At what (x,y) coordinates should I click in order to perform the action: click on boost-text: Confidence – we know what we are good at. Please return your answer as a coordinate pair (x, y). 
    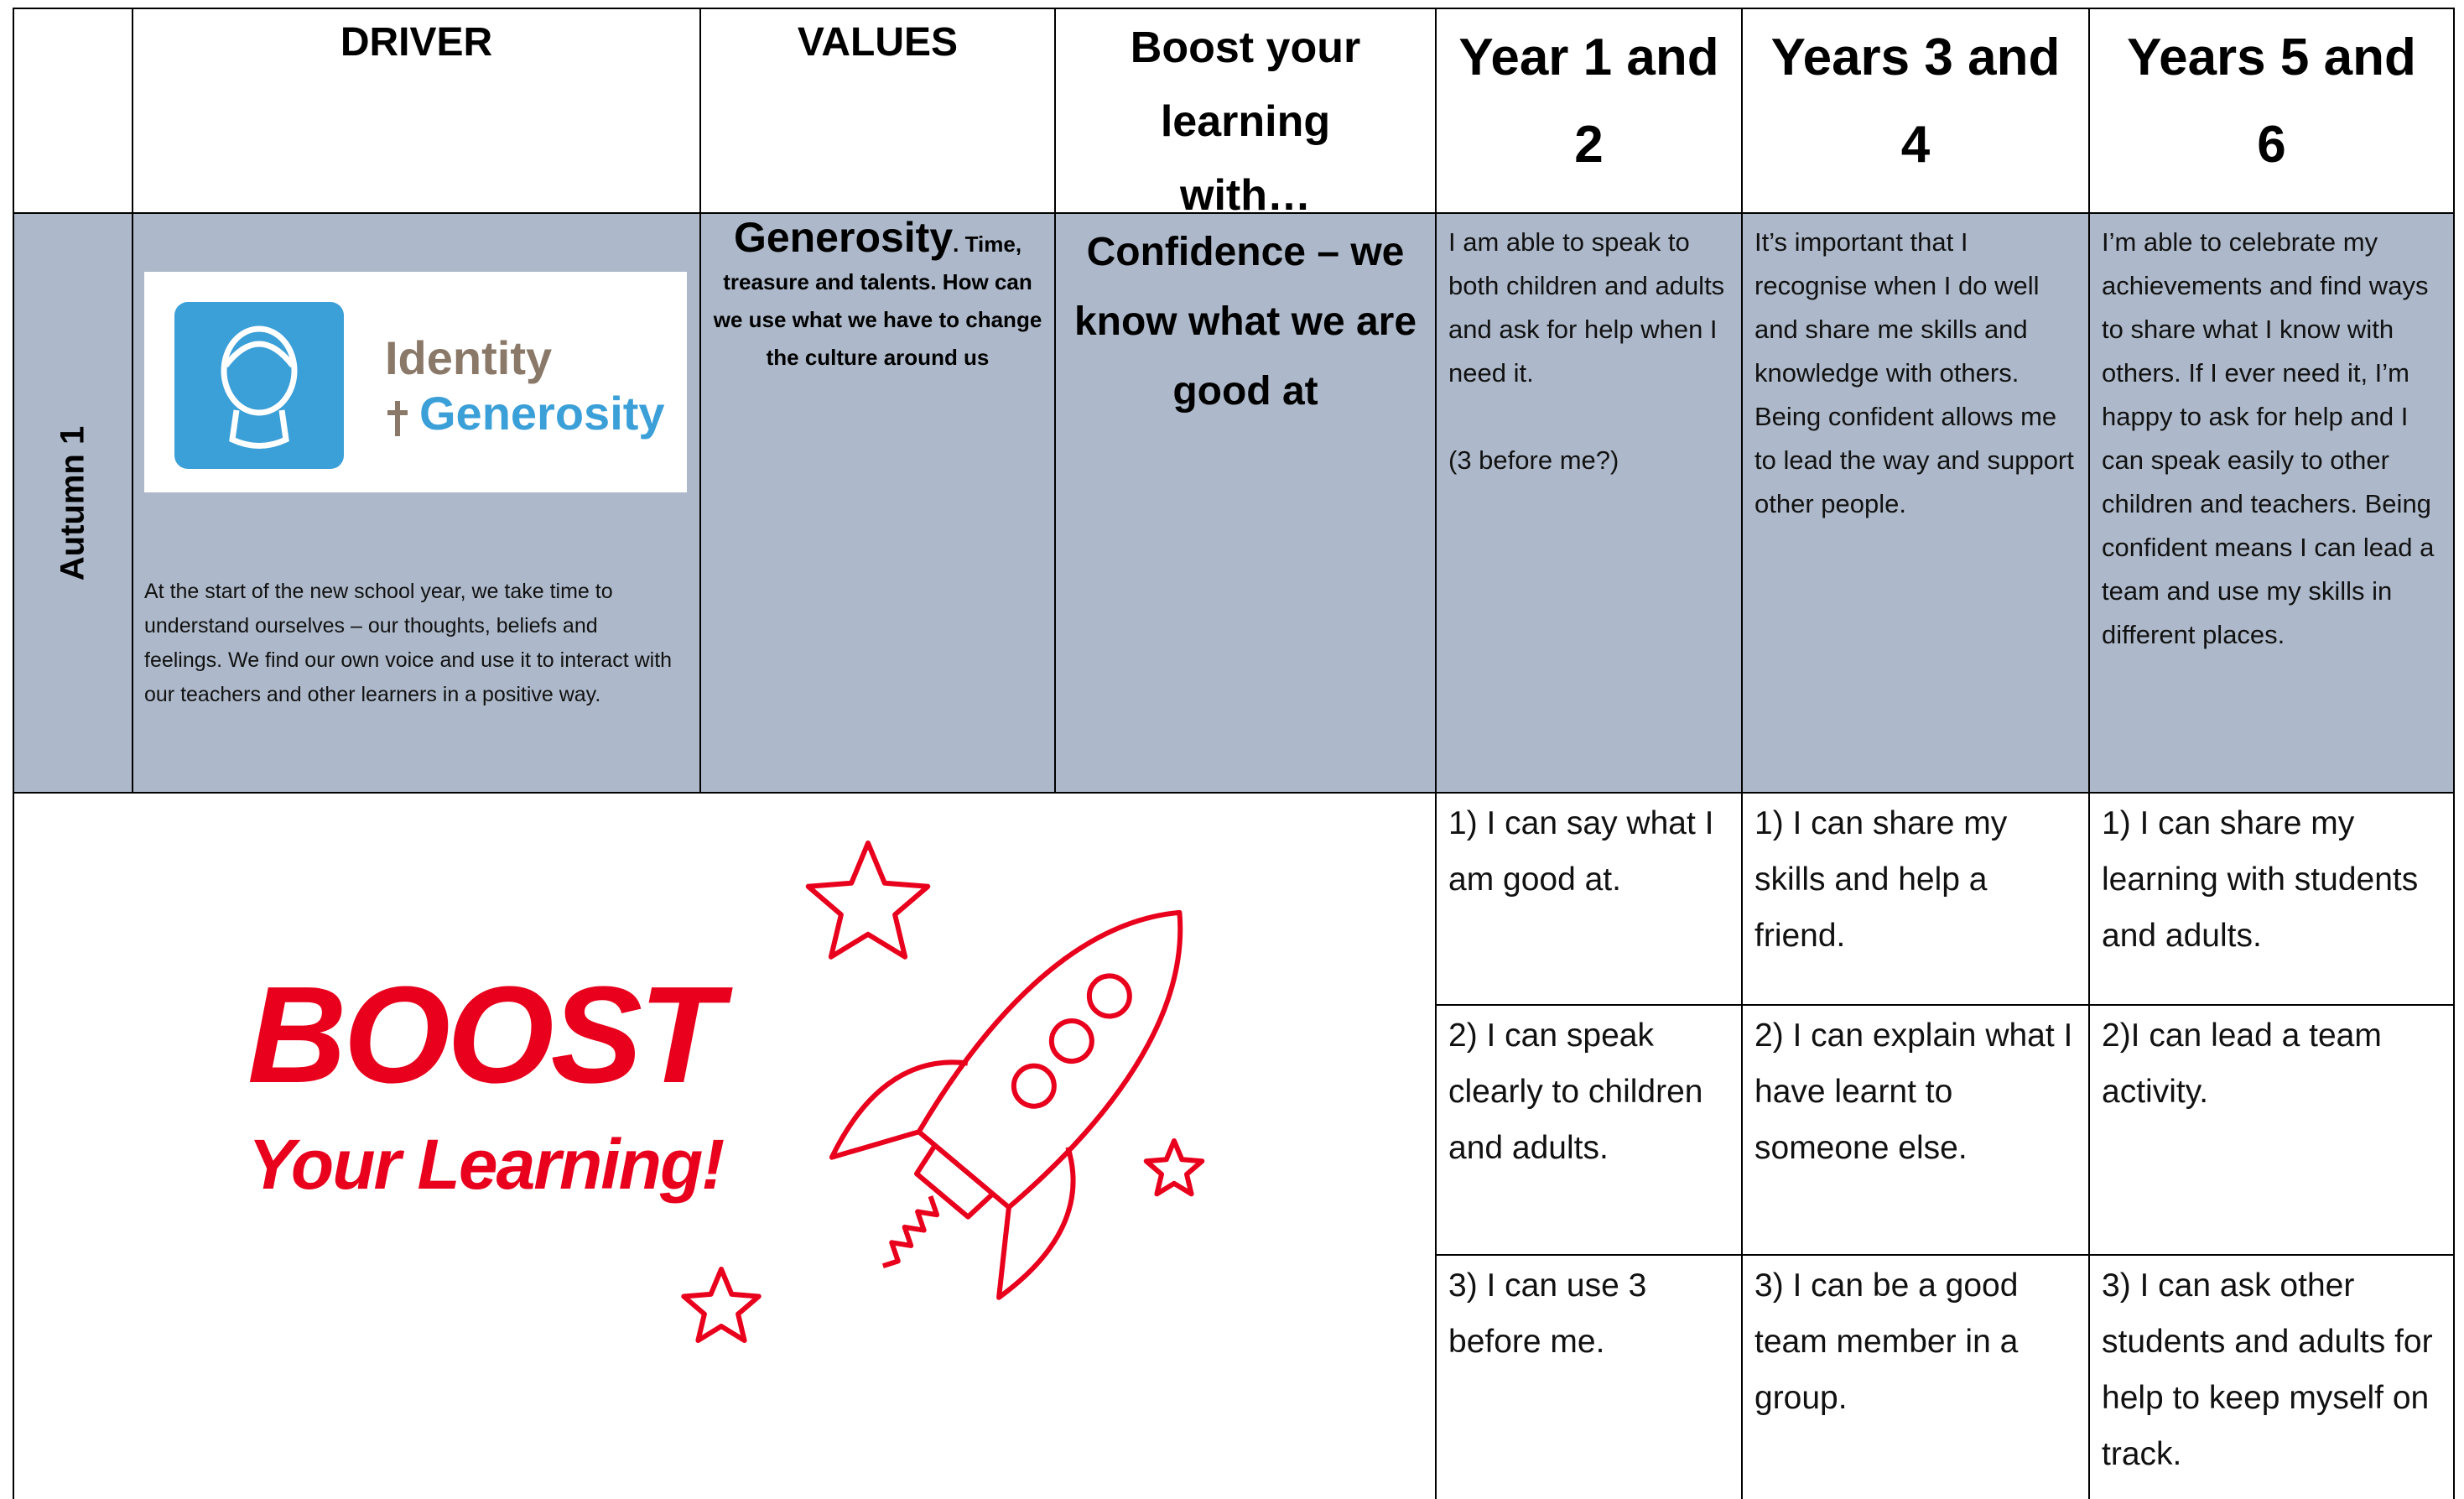
    Looking at the image, I should click on (1245, 503).